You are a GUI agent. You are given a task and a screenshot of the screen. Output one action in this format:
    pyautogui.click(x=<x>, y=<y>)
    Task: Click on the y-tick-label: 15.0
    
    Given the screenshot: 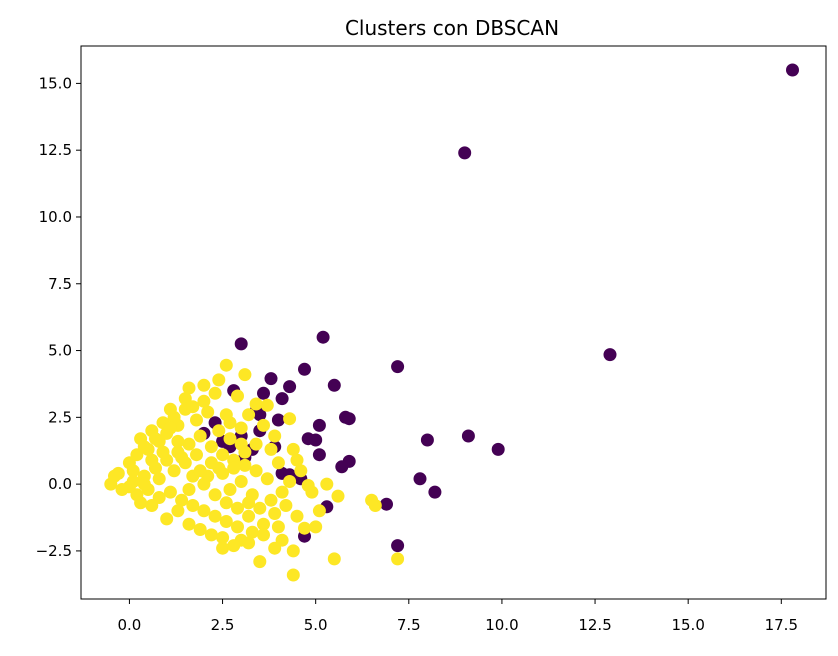 What is the action you would take?
    pyautogui.click(x=55, y=83)
    